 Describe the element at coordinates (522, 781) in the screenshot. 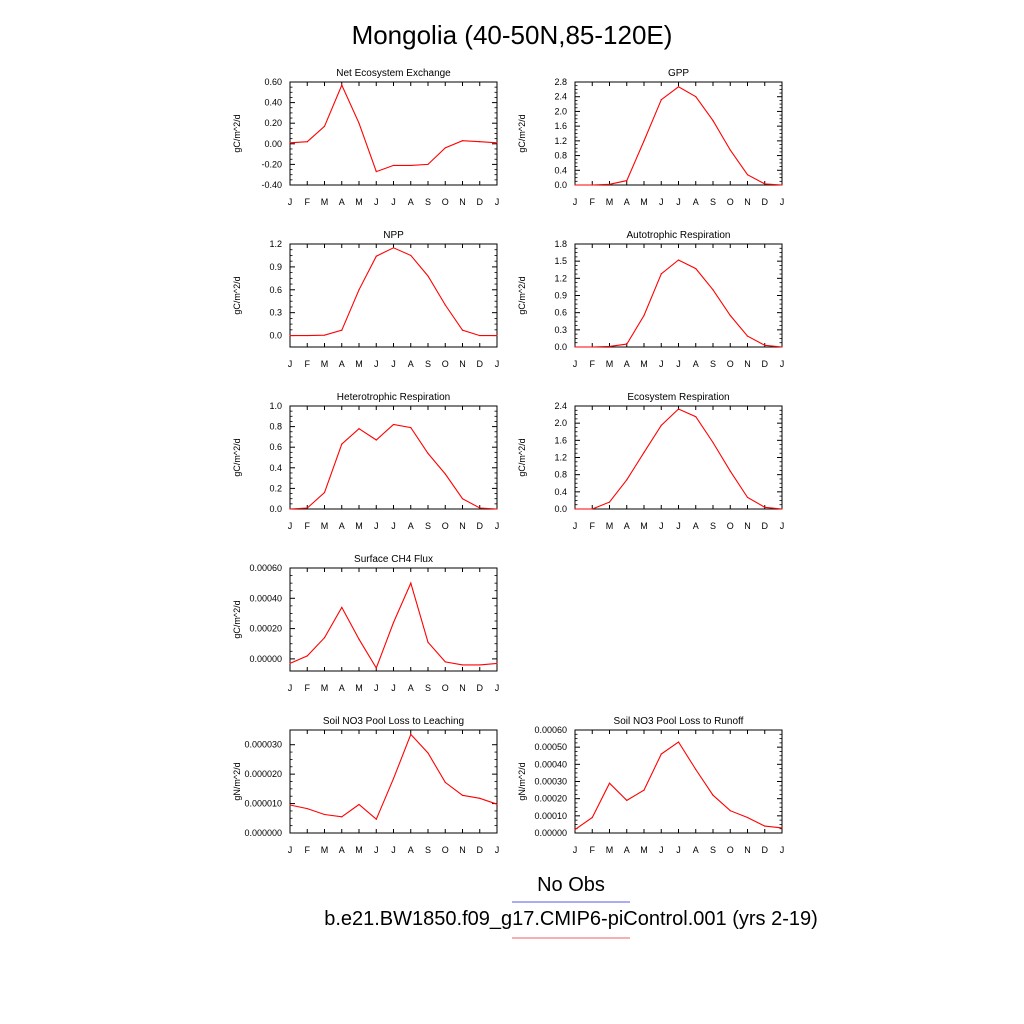

I see `y-axis-label: gN/m^2/d` at that location.